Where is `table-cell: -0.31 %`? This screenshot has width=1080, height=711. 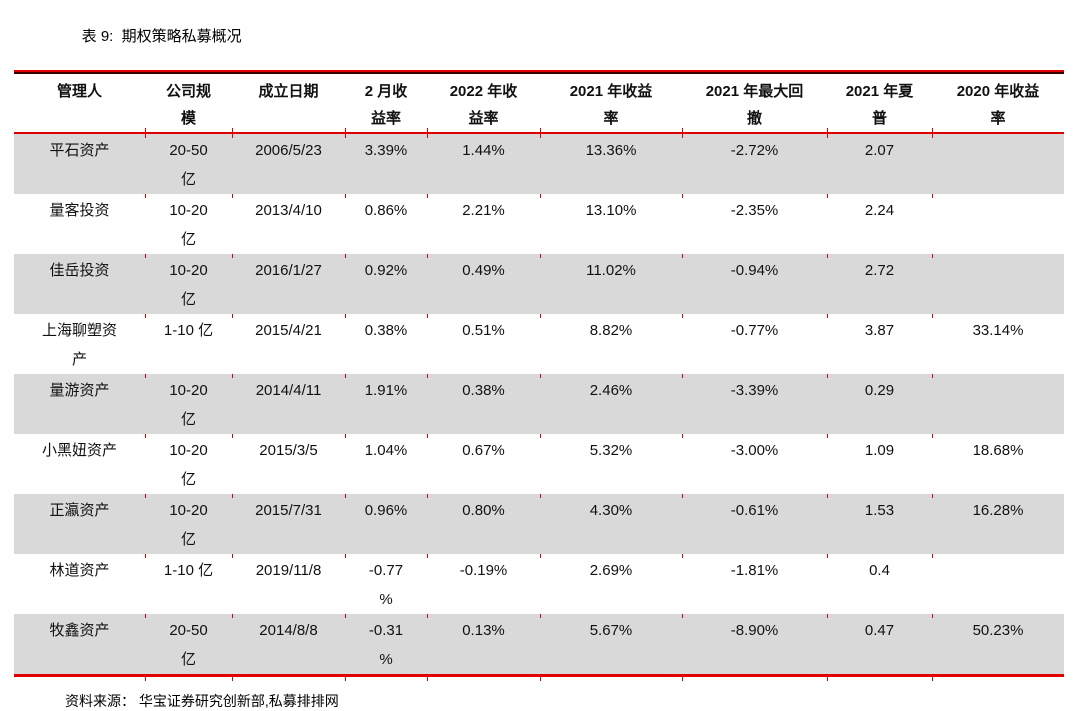
table-cell: -0.31 % is located at coordinates (386, 645).